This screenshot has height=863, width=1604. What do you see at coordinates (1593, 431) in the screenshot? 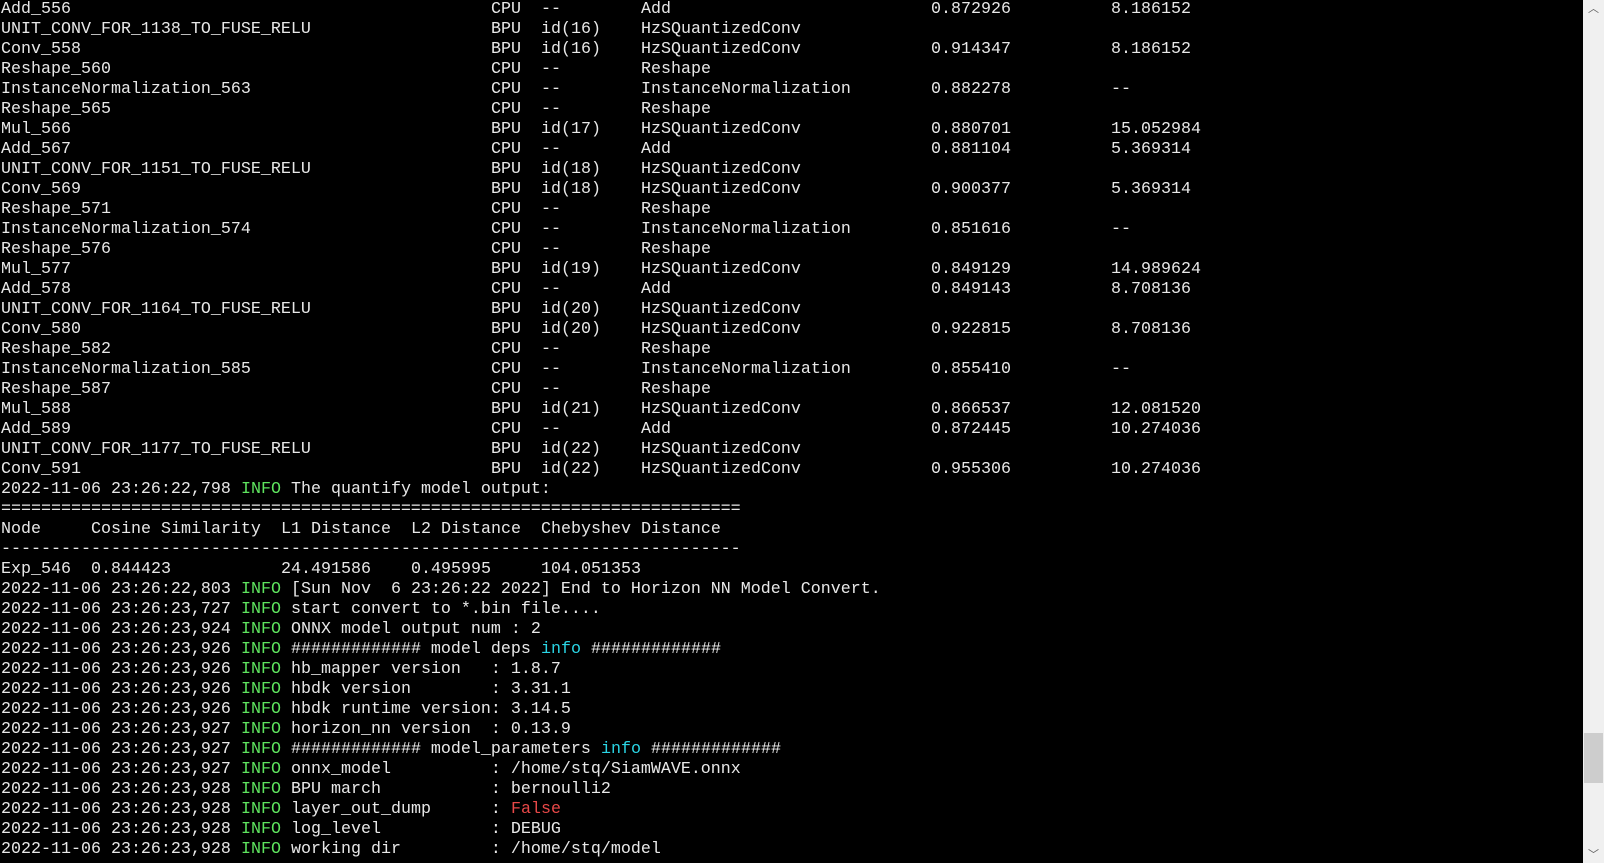
I see `vertical-scrollbar: ︿ ﹀` at bounding box center [1593, 431].